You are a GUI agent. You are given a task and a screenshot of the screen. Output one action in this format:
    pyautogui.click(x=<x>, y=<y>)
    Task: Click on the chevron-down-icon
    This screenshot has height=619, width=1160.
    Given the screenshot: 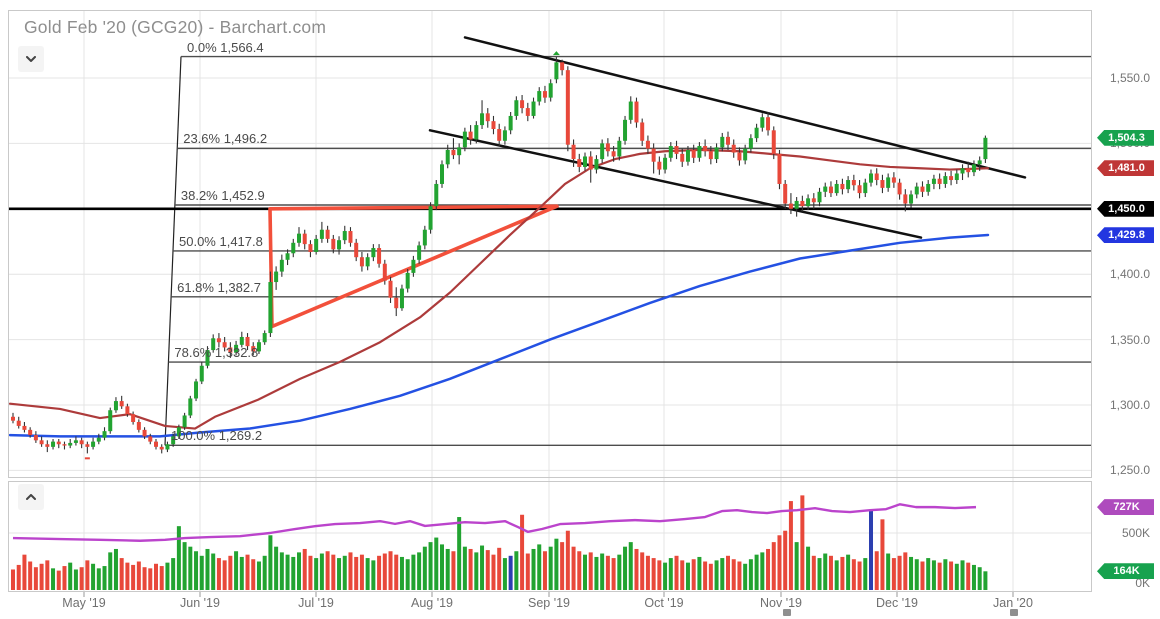 What is the action you would take?
    pyautogui.click(x=31, y=59)
    